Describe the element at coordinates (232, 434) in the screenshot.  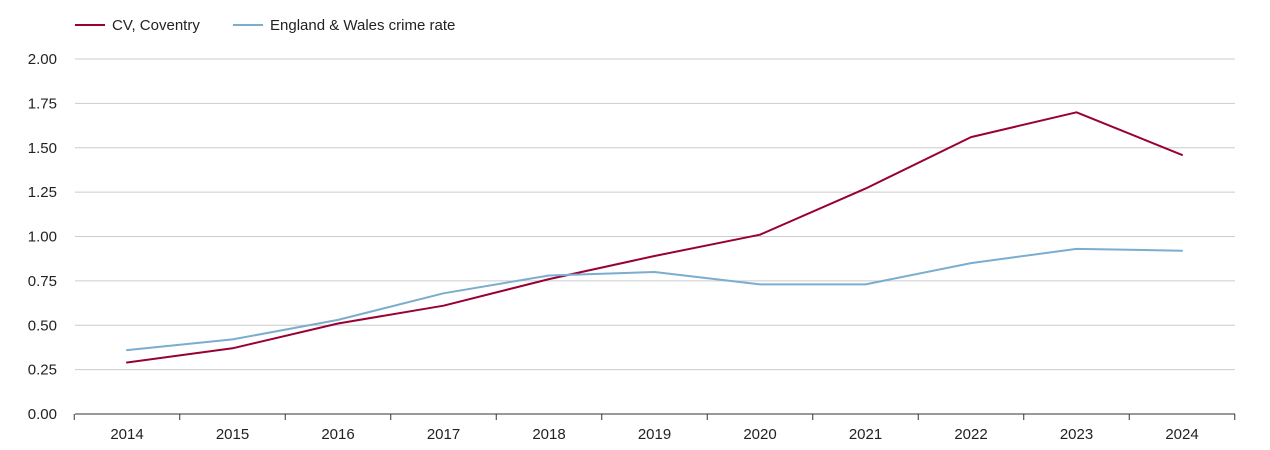
I see `x-tick-label: 2015` at that location.